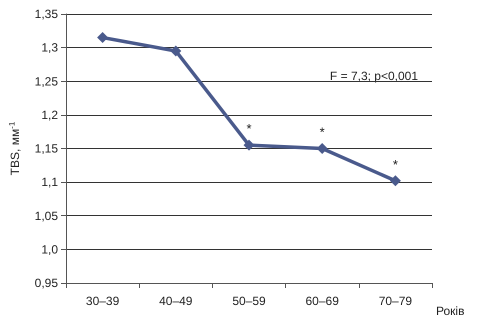 The width and height of the screenshot is (478, 325). I want to click on x-tick-label: 30–39, so click(103, 301).